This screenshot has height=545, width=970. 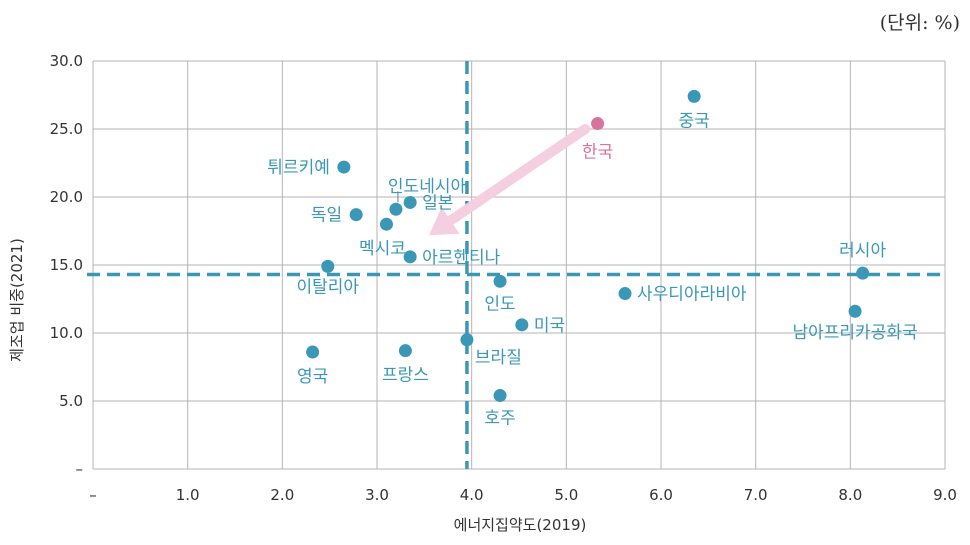 What do you see at coordinates (499, 419) in the screenshot?
I see `point-label: 호주` at bounding box center [499, 419].